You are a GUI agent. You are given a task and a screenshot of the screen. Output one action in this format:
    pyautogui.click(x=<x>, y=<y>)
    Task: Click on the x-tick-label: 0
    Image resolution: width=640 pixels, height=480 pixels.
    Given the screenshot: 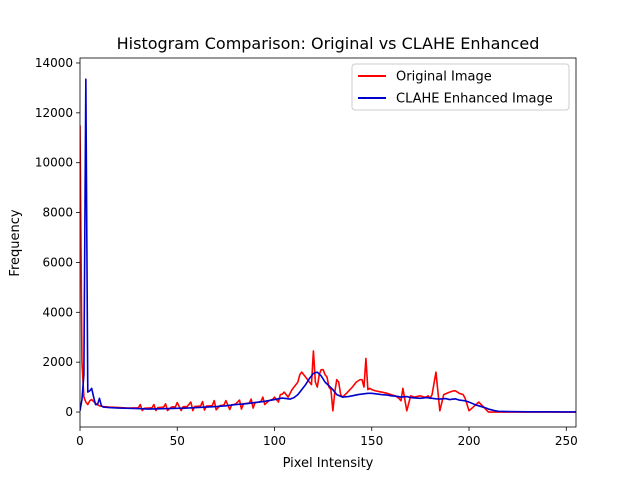 What is the action you would take?
    pyautogui.click(x=80, y=441)
    